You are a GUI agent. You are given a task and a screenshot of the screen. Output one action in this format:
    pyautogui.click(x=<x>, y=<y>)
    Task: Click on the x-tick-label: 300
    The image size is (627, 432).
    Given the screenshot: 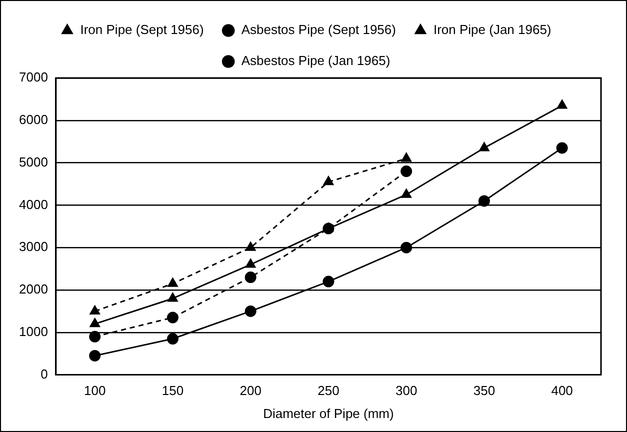 What is the action you would take?
    pyautogui.click(x=406, y=390)
    